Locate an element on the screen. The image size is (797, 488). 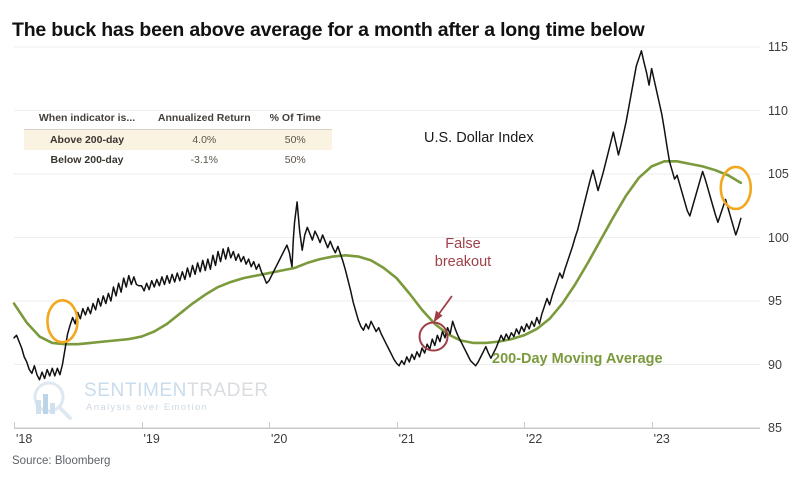
series-label-moving-average: 200-Day Moving Average is located at coordinates (577, 359).